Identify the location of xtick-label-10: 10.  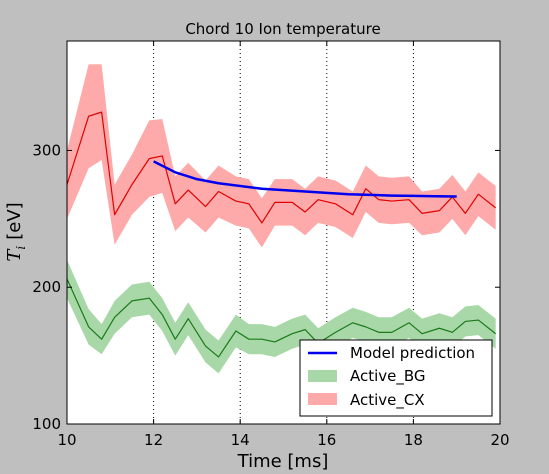
(66, 440).